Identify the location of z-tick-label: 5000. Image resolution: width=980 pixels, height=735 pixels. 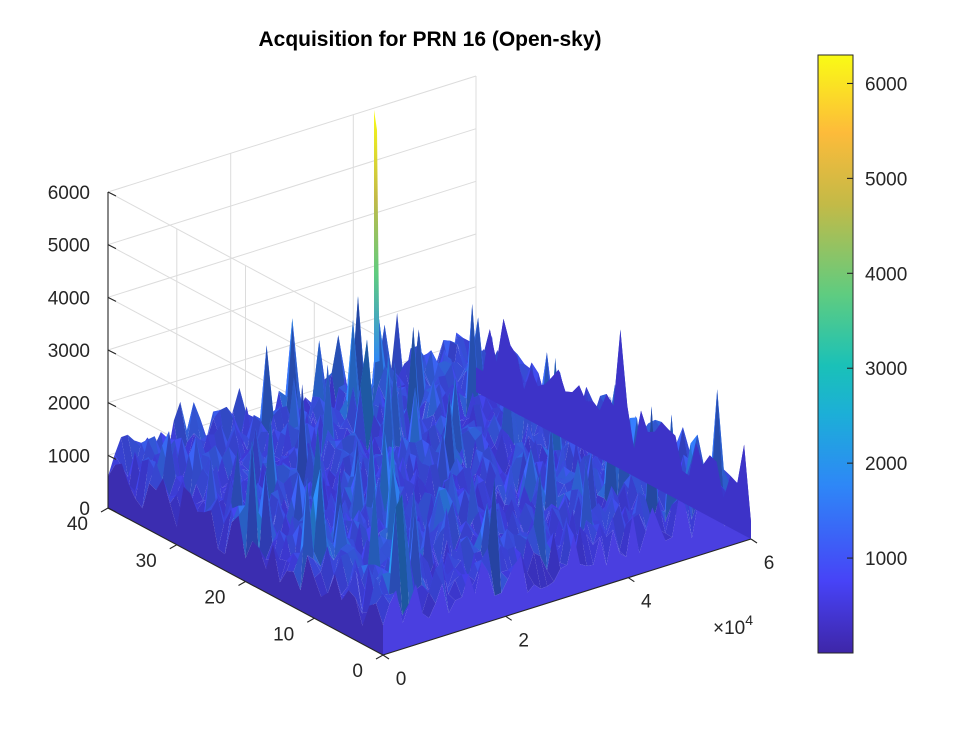
(69, 246).